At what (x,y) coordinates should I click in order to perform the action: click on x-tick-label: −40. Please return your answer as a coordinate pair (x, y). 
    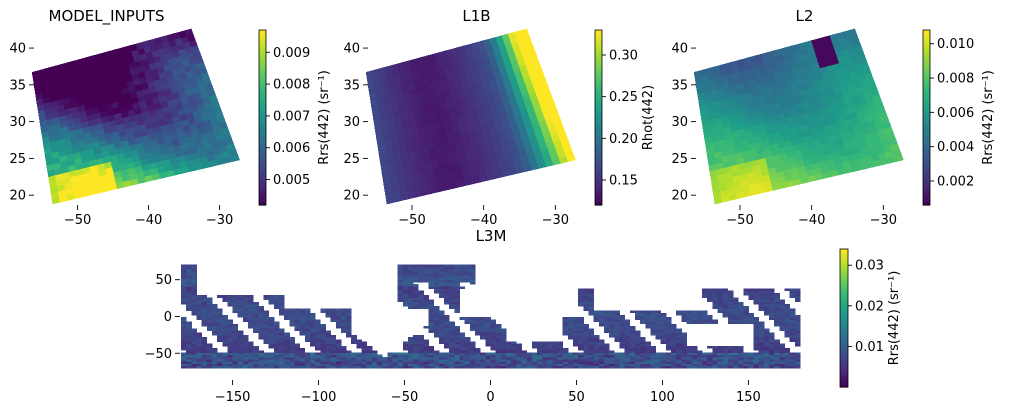
    Looking at the image, I should click on (811, 220).